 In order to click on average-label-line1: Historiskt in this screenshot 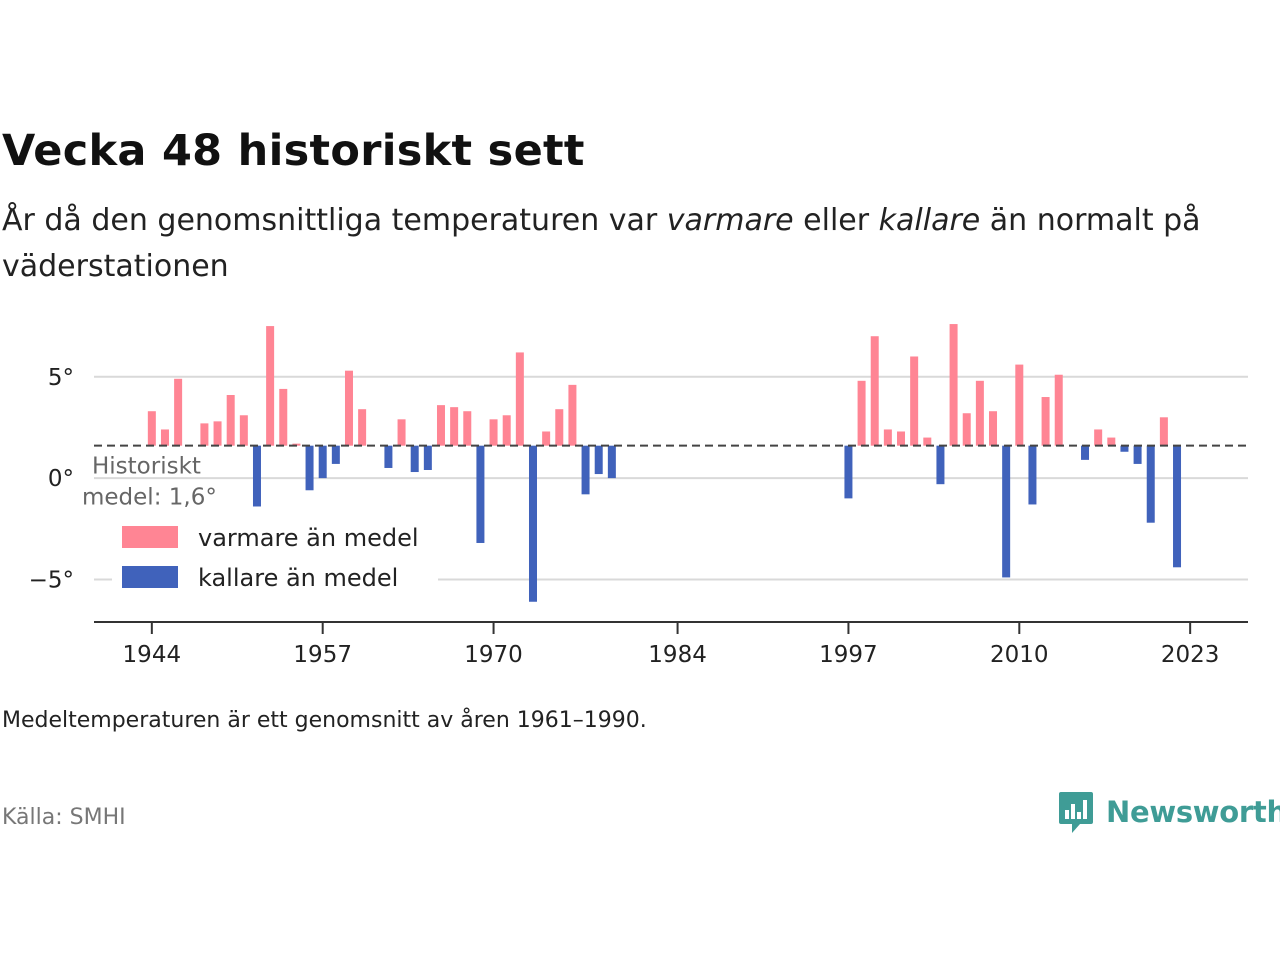, I will do `click(146, 467)`.